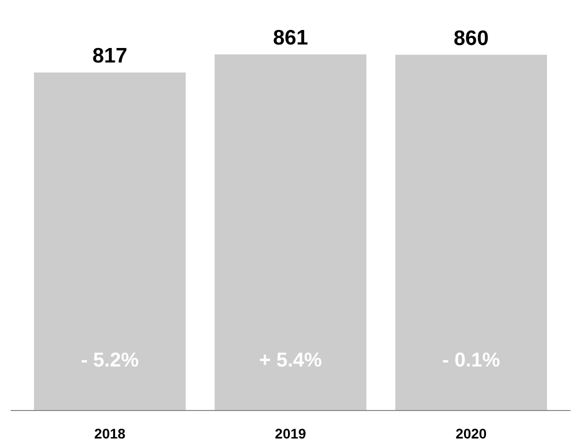  I want to click on data-label: 860, so click(471, 38).